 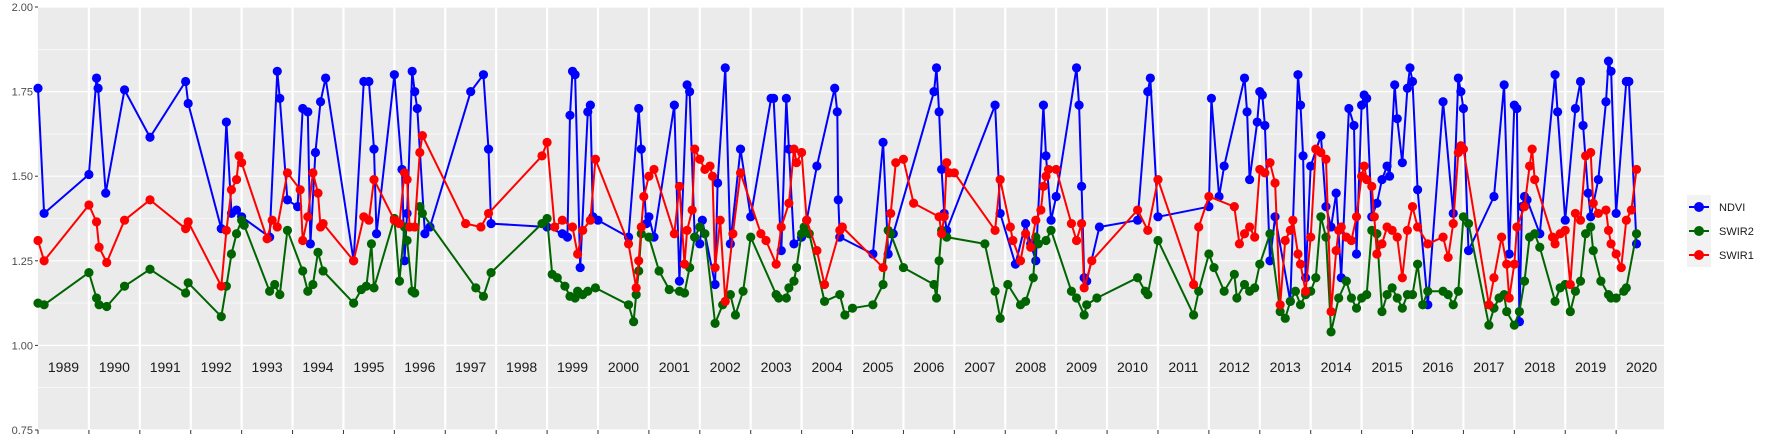 What do you see at coordinates (1641, 367) in the screenshot?
I see `year-label: 2020` at bounding box center [1641, 367].